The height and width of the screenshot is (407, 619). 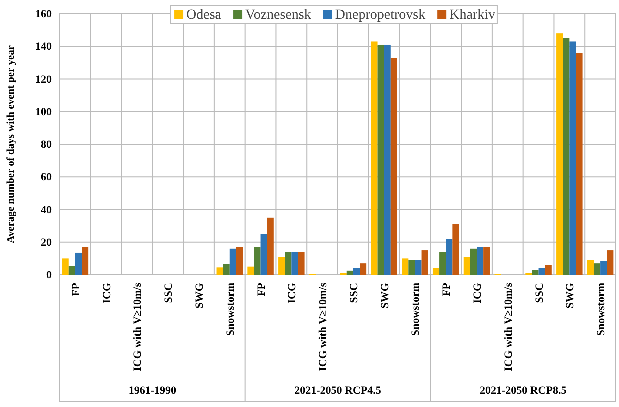 I want to click on y-tick-label: 0, so click(x=49, y=276).